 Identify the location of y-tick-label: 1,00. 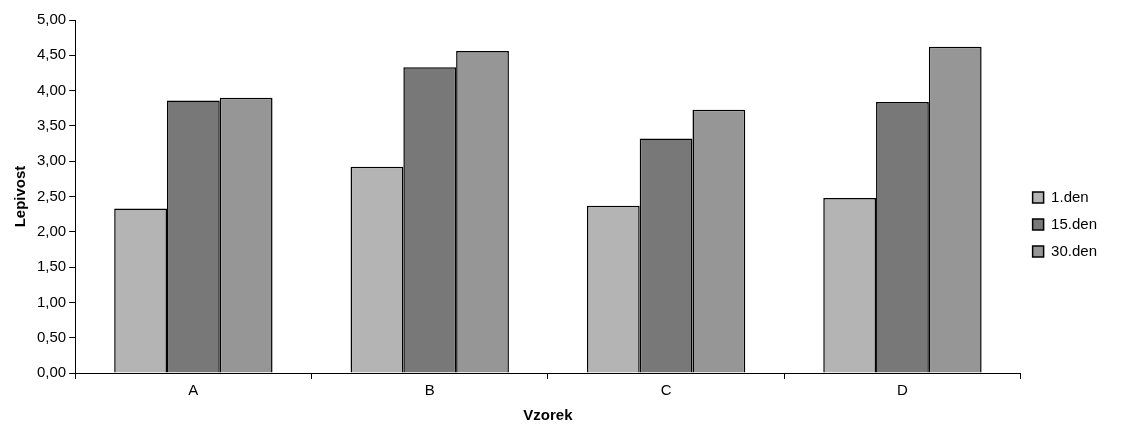
(51, 301).